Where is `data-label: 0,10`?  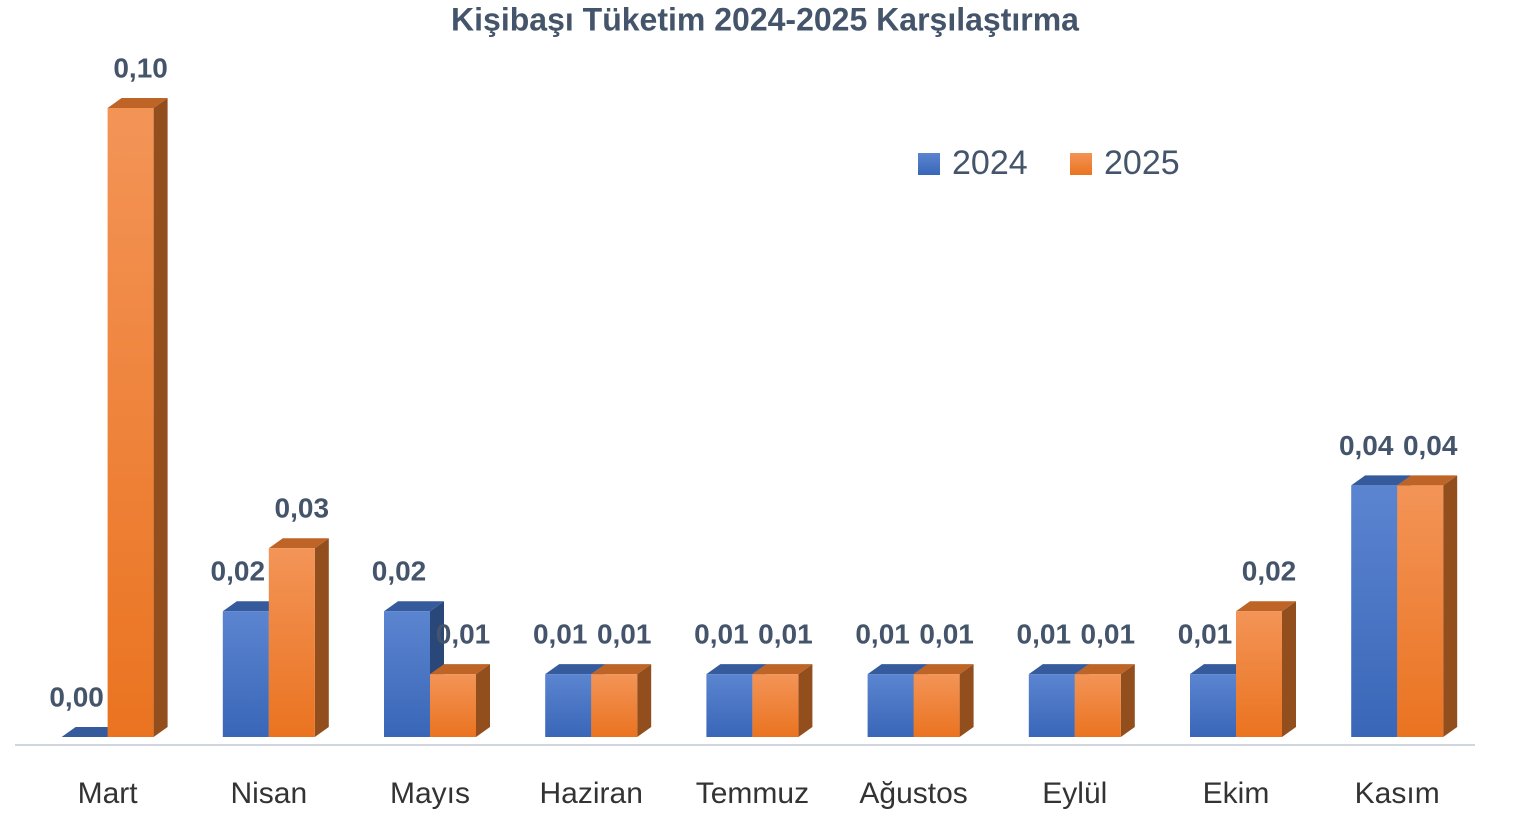 data-label: 0,10 is located at coordinates (140, 67).